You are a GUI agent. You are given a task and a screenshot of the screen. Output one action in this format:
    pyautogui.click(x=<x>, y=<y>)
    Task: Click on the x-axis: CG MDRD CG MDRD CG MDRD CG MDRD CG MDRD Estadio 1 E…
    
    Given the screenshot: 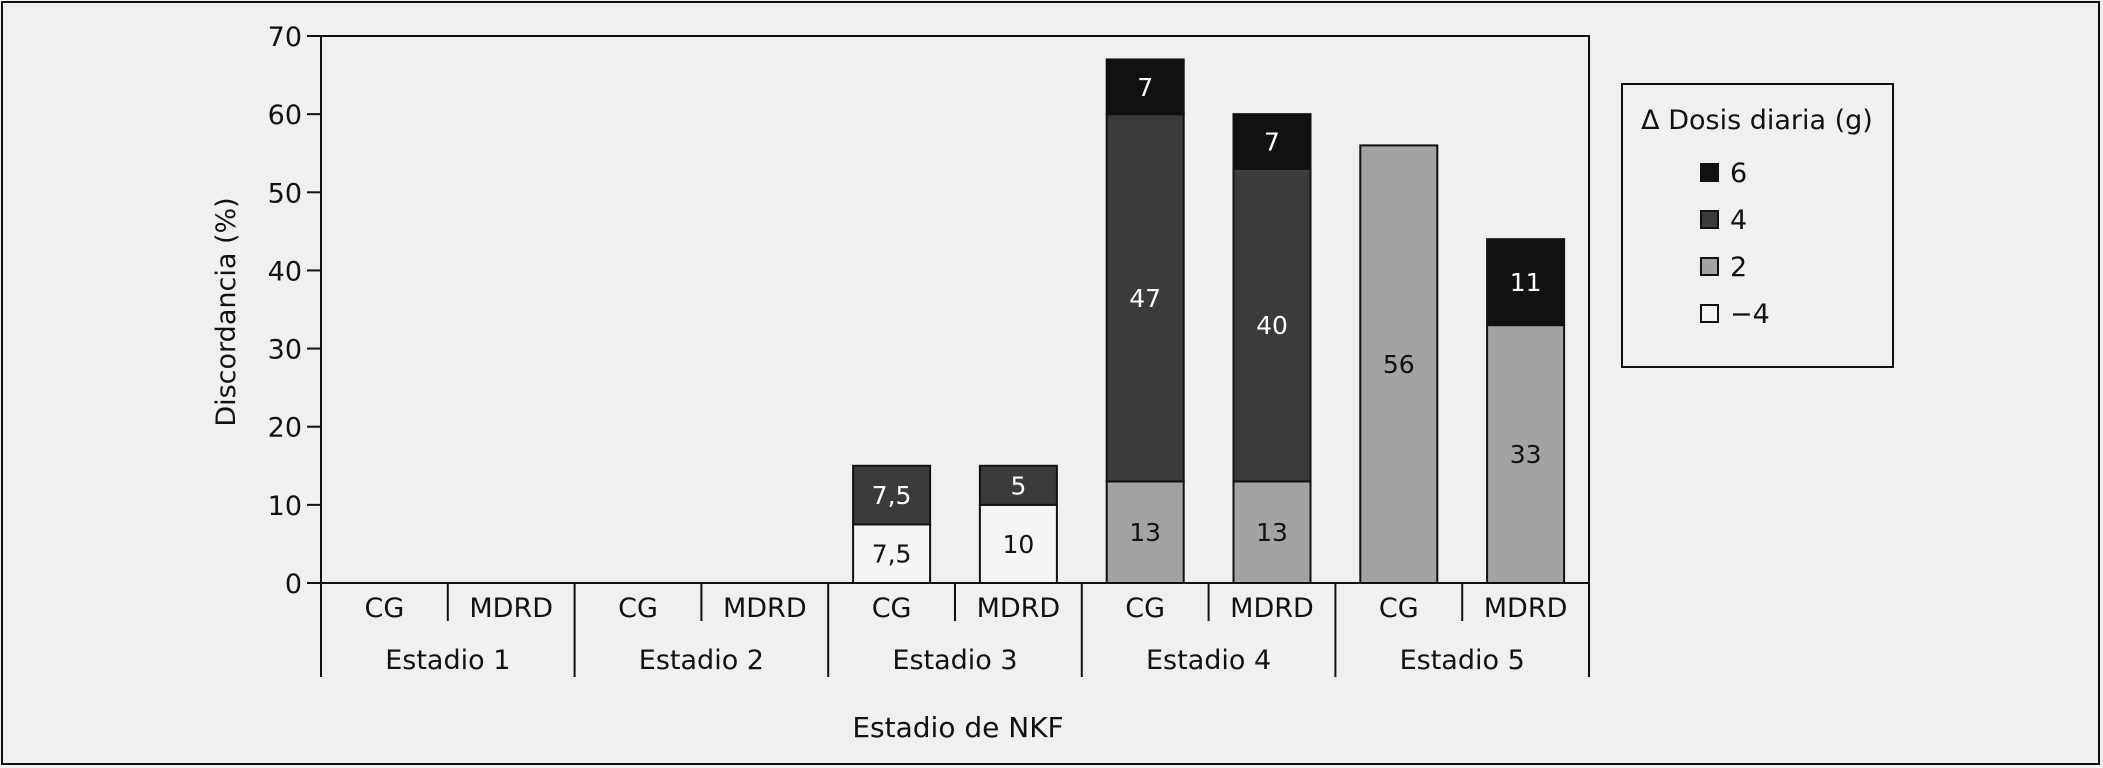 What is the action you would take?
    pyautogui.click(x=948, y=629)
    